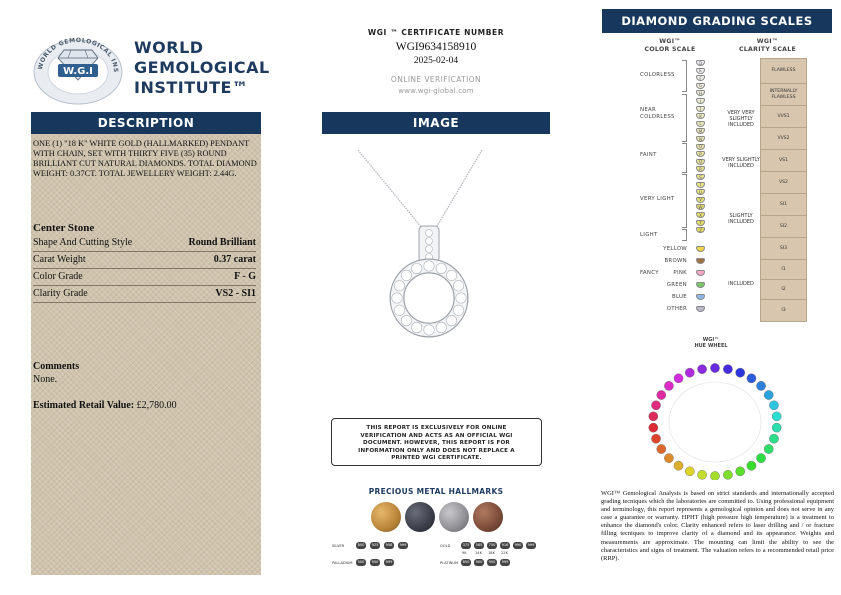 This screenshot has height=595, width=841. What do you see at coordinates (700, 230) in the screenshot?
I see `color-letter: Z` at bounding box center [700, 230].